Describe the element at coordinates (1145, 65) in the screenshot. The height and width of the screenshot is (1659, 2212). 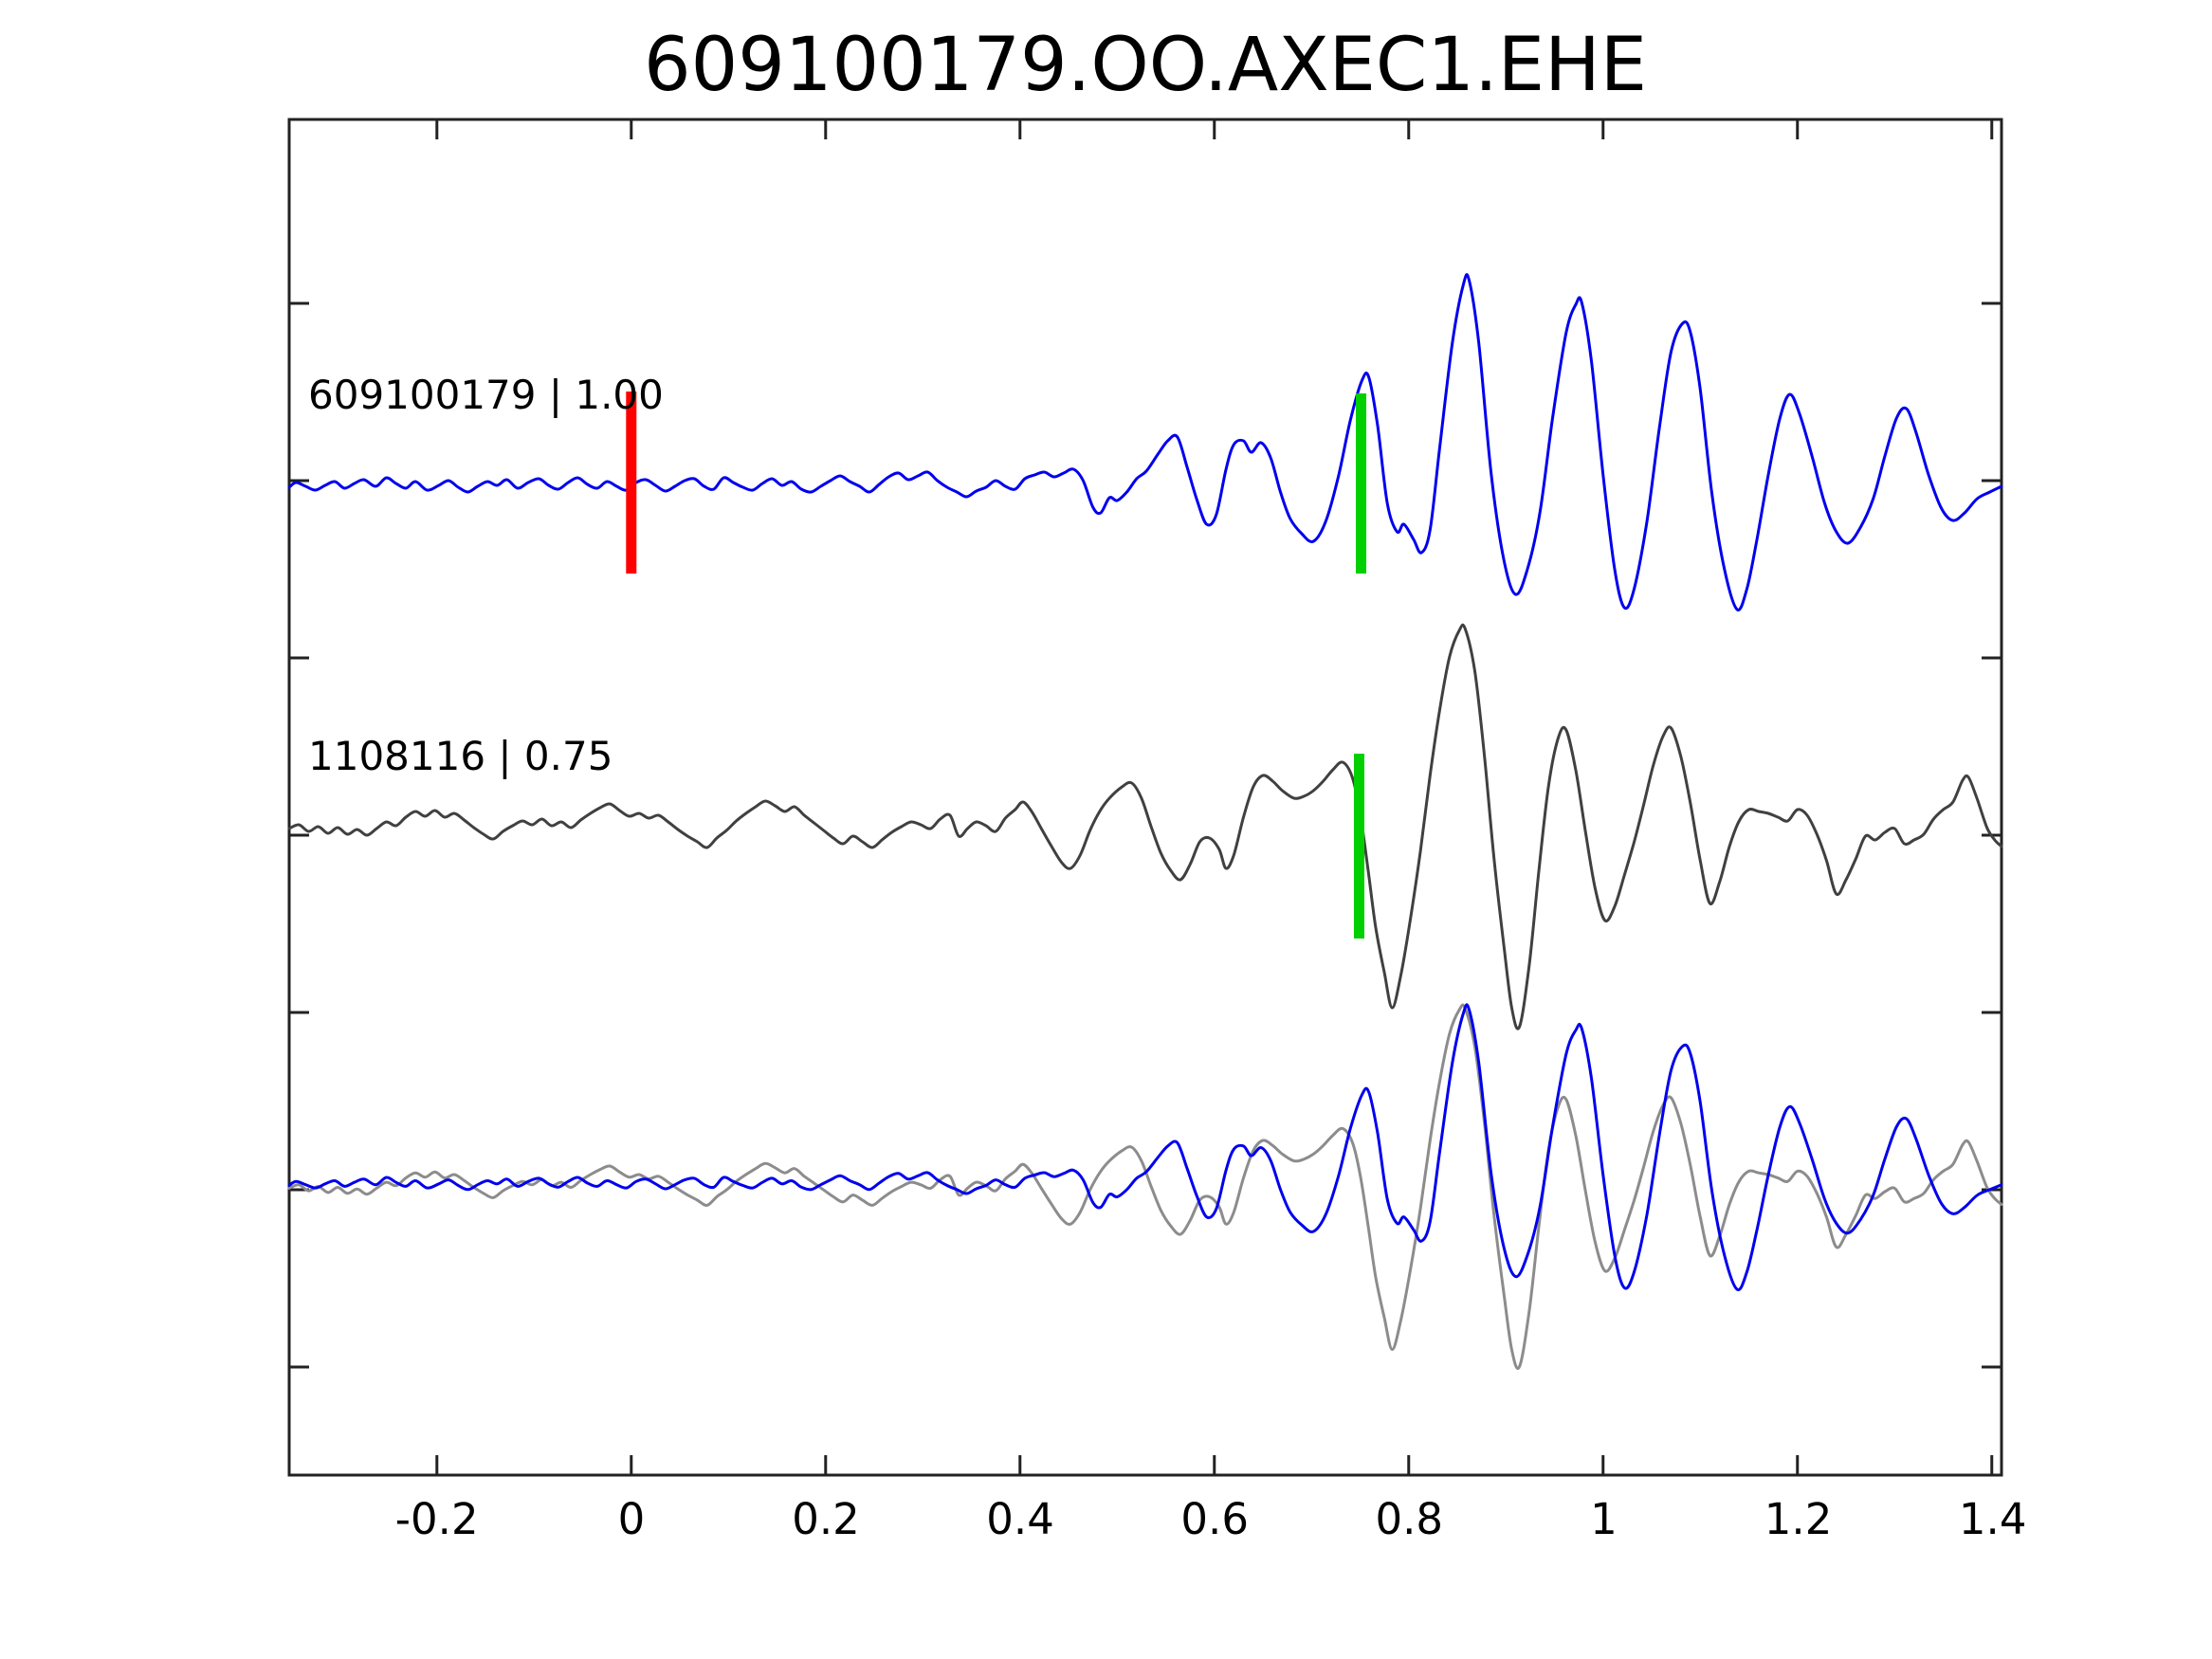
I see `plot-title: 609100179.OO.AXEC1.EHE` at that location.